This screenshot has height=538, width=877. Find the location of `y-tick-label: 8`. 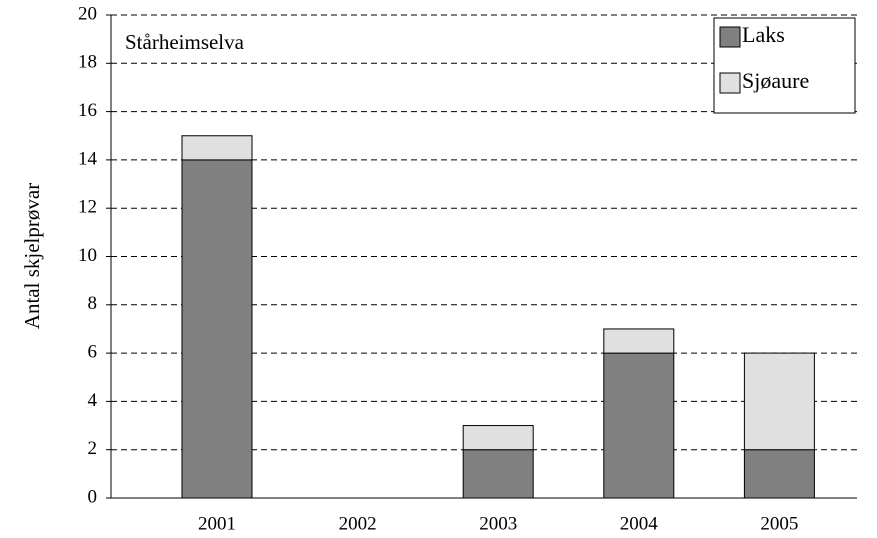

y-tick-label: 8 is located at coordinates (93, 303).